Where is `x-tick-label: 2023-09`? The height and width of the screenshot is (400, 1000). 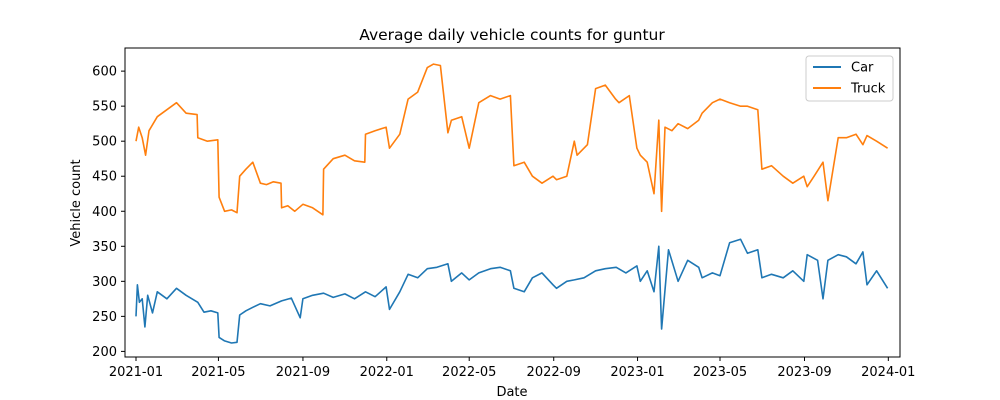 x-tick-label: 2023-09 is located at coordinates (804, 372).